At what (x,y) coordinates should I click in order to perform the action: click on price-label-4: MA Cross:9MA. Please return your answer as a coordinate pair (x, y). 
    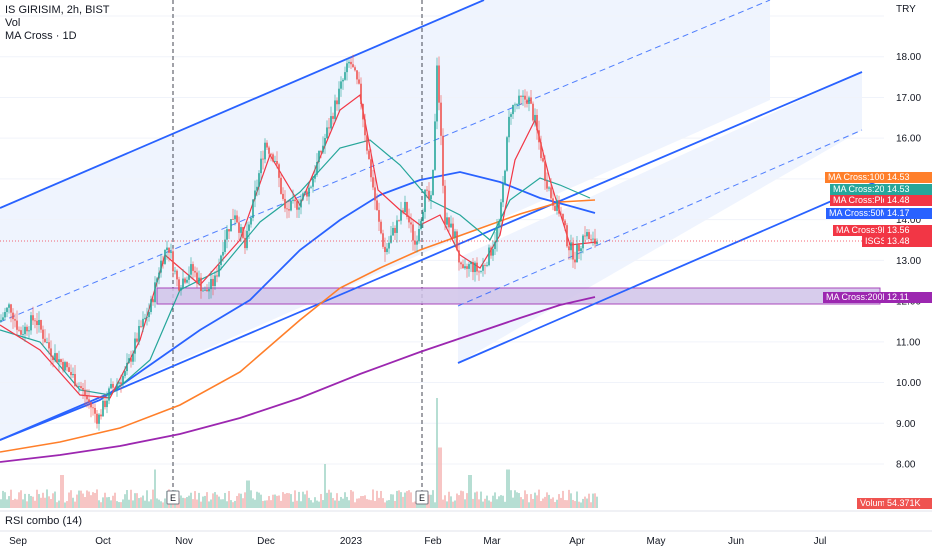
    Looking at the image, I should click on (864, 230).